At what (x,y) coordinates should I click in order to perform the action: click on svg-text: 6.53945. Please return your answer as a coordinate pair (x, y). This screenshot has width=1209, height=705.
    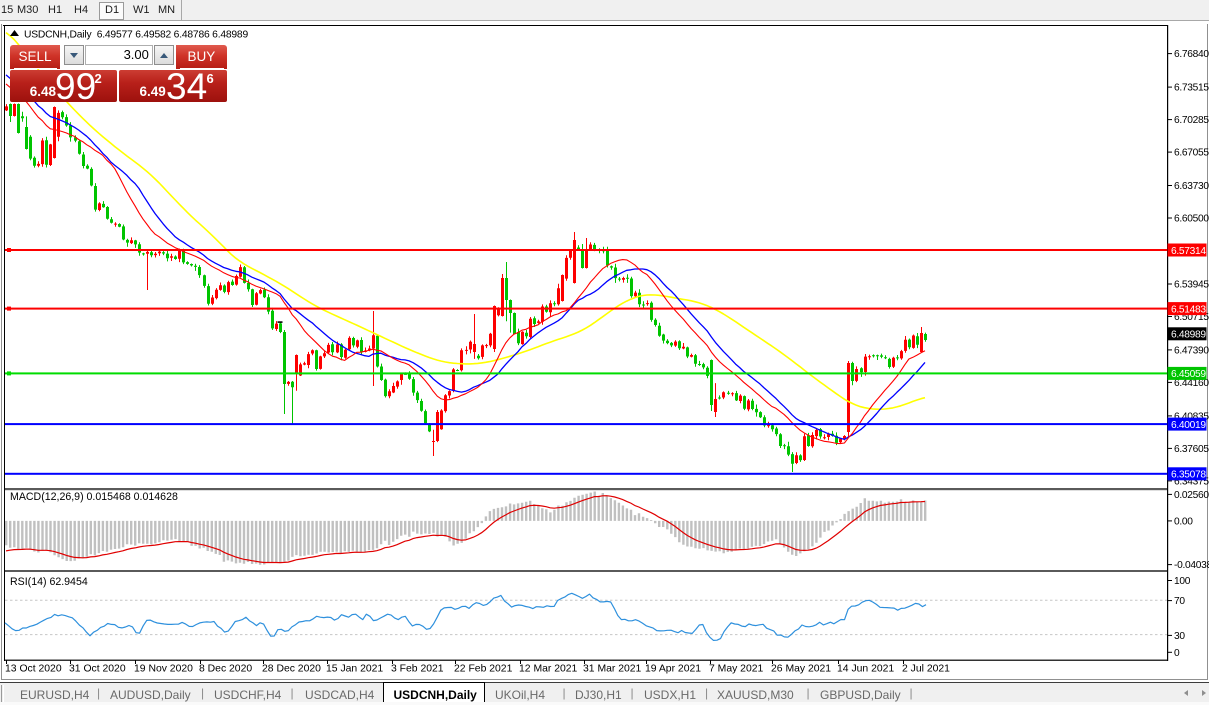
    Looking at the image, I should click on (1191, 285).